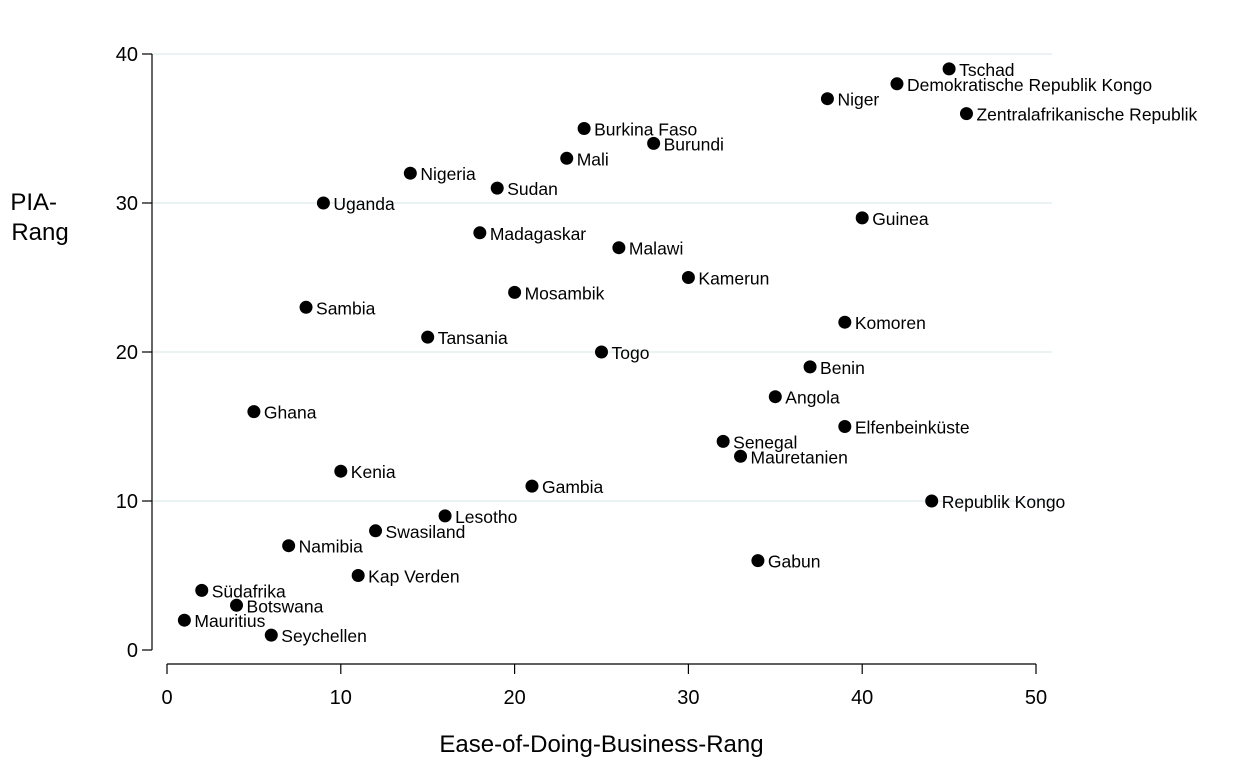 This screenshot has height=758, width=1247. What do you see at coordinates (480, 233) in the screenshot?
I see `data-point-madagaskar` at bounding box center [480, 233].